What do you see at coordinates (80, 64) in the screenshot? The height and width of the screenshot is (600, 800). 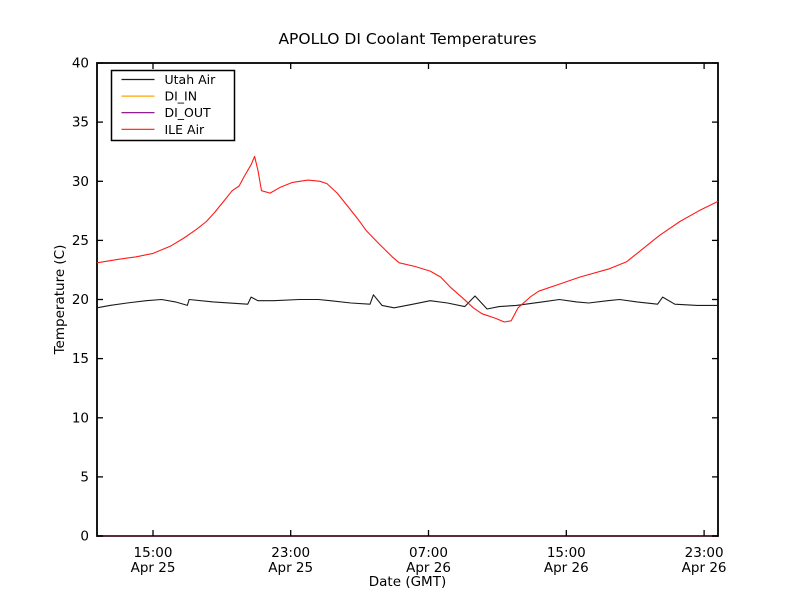 I see `y-tick-label: 40` at bounding box center [80, 64].